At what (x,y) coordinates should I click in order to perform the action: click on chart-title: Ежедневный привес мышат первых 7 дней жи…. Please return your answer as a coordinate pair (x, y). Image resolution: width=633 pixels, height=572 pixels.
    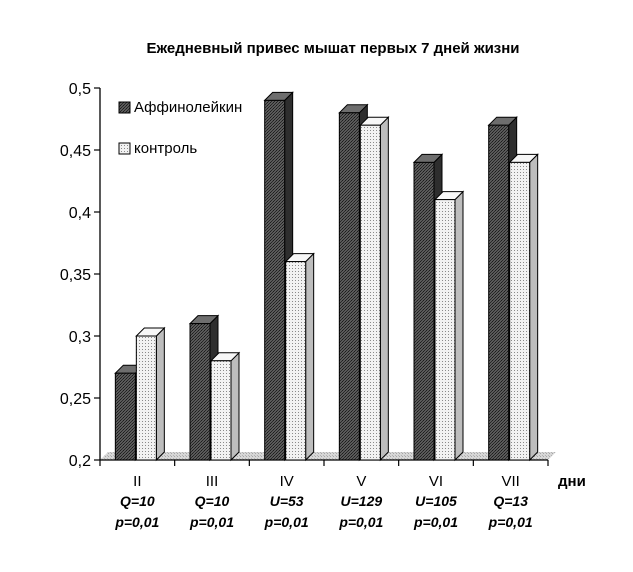
    Looking at the image, I should click on (332, 48).